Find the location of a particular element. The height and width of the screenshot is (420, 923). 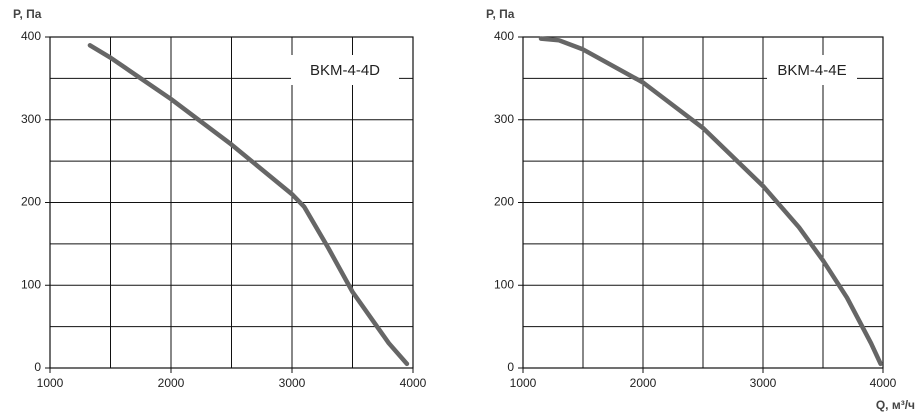

annotation: BKM-4-4E is located at coordinates (811, 70).